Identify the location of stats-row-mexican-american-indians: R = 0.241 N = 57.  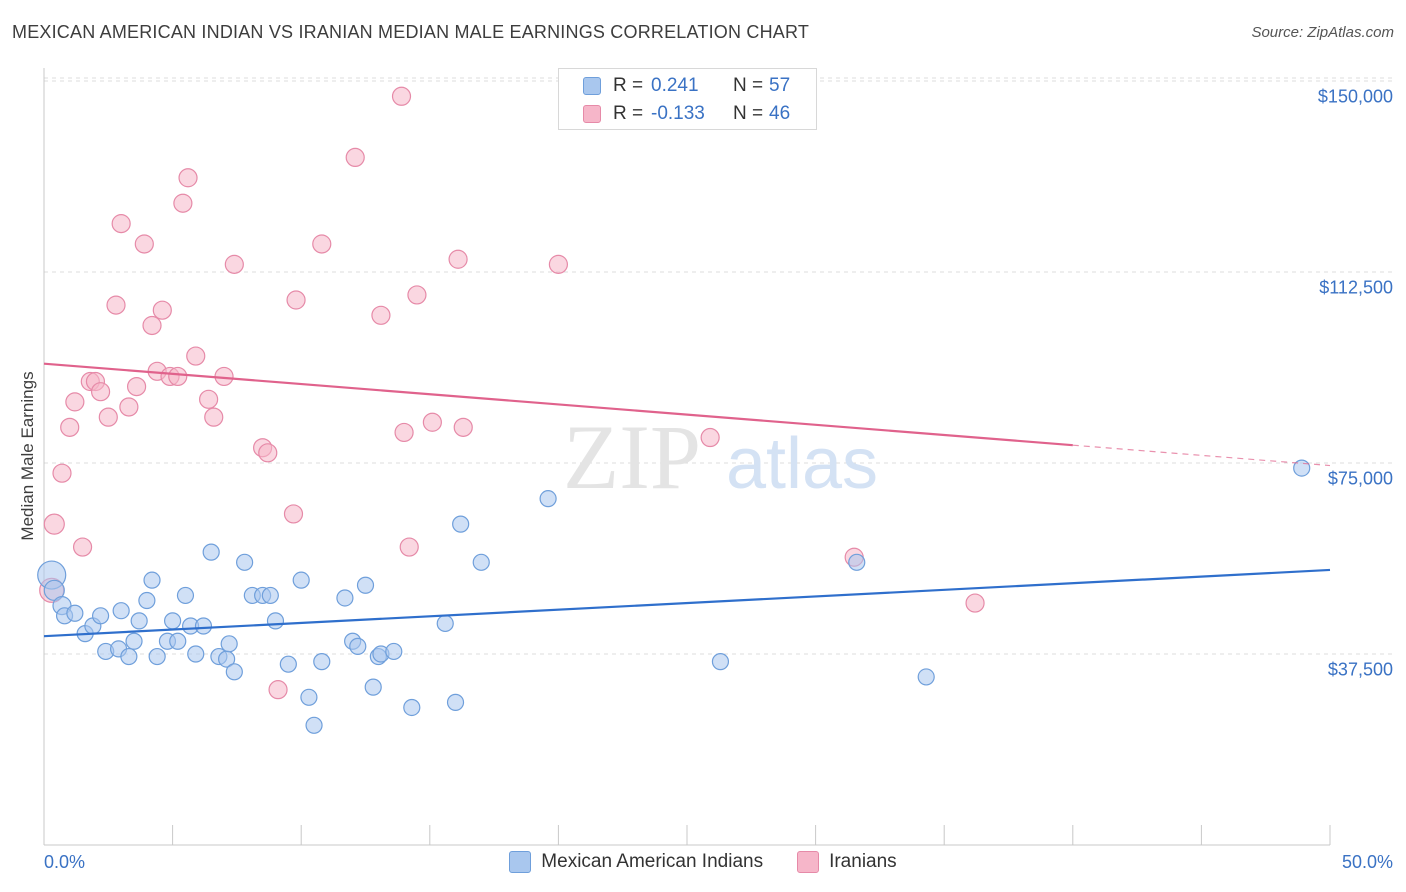
(686, 86).